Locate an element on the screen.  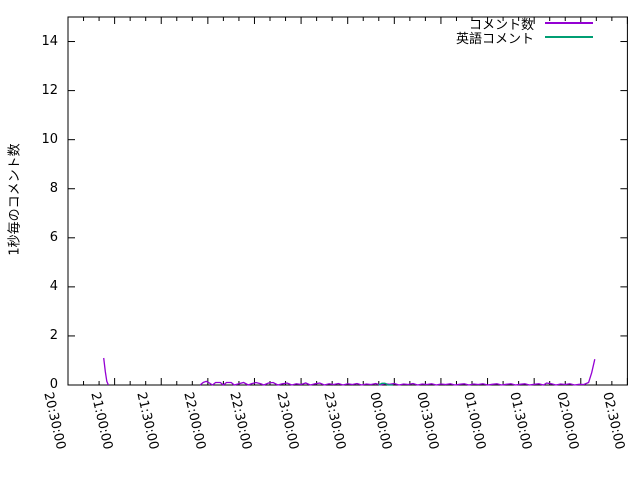
y-tick-label: 10 is located at coordinates (49, 139).